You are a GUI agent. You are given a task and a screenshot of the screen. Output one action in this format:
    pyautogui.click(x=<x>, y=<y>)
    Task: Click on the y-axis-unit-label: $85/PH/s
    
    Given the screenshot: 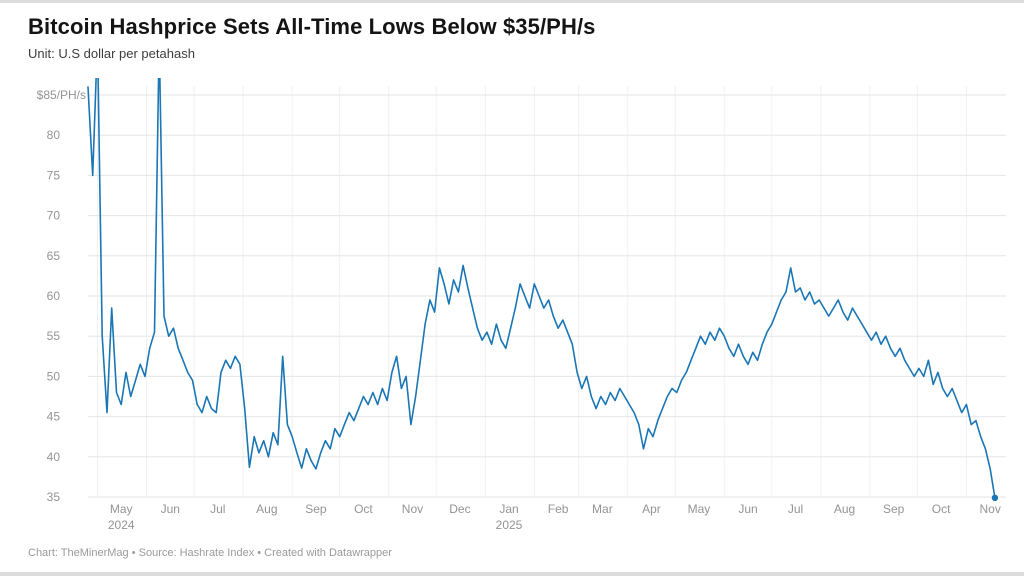 What is the action you would take?
    pyautogui.click(x=61, y=95)
    